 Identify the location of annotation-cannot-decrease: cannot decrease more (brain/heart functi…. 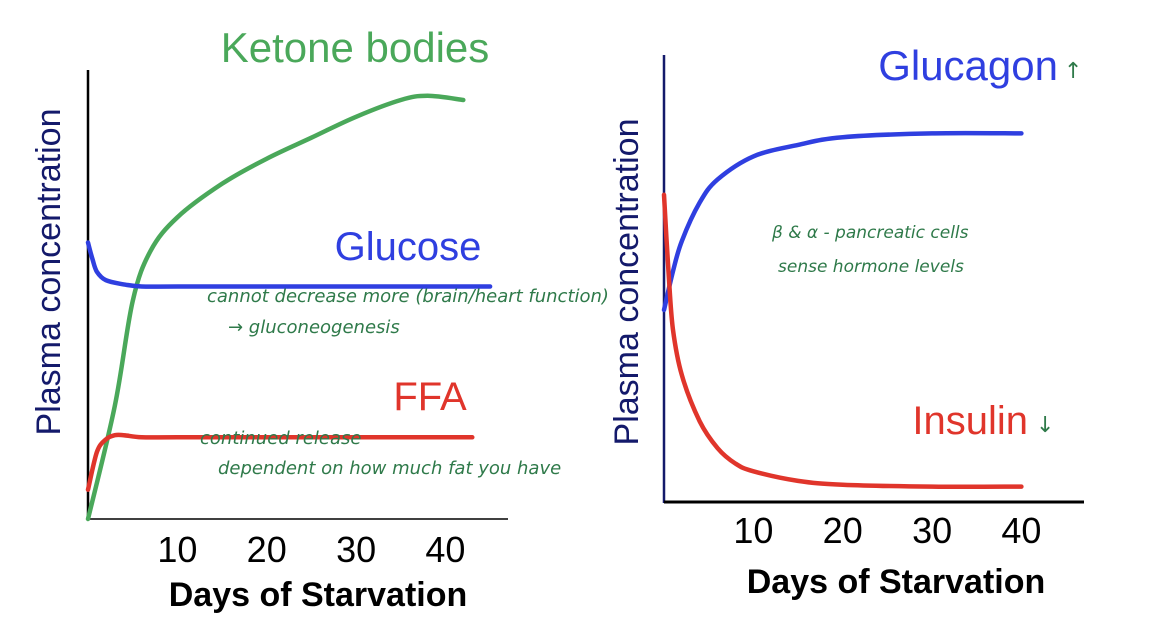
(408, 296).